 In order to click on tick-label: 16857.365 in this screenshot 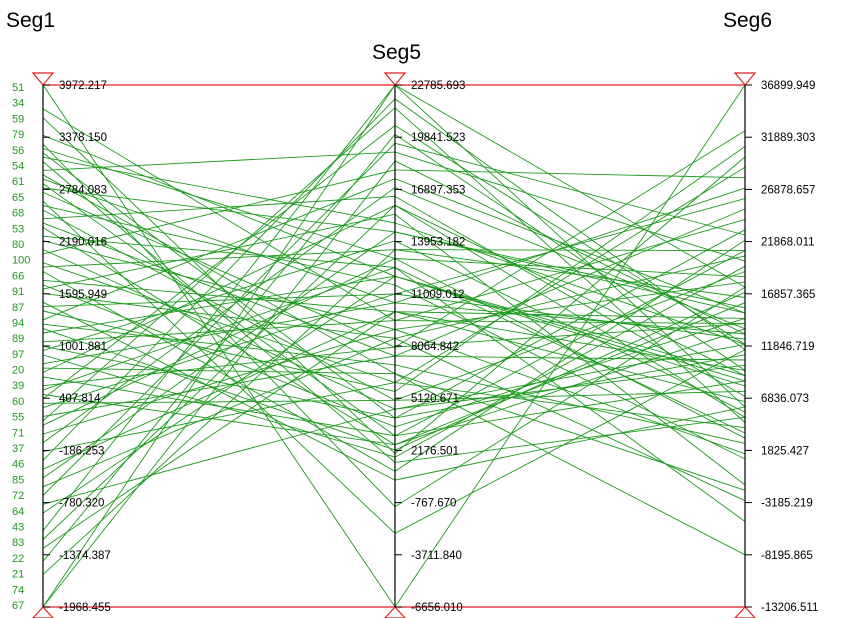, I will do `click(788, 295)`.